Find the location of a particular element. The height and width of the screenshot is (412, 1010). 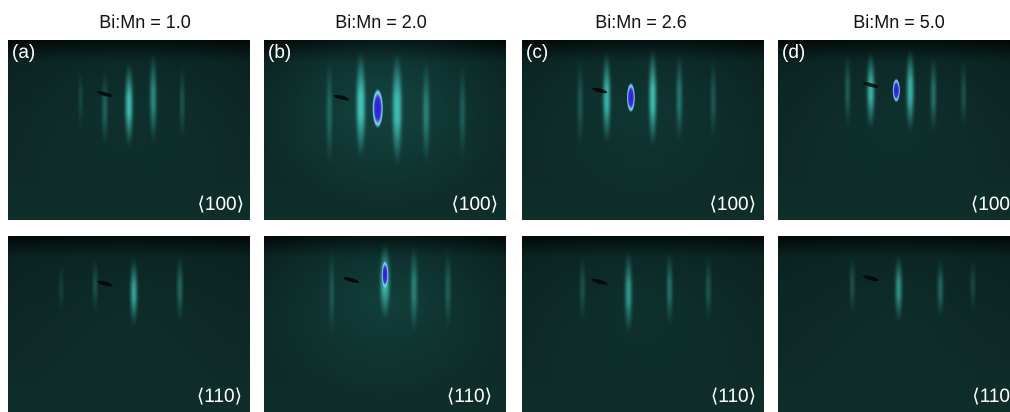

panel-label-b: (b) is located at coordinates (280, 52).